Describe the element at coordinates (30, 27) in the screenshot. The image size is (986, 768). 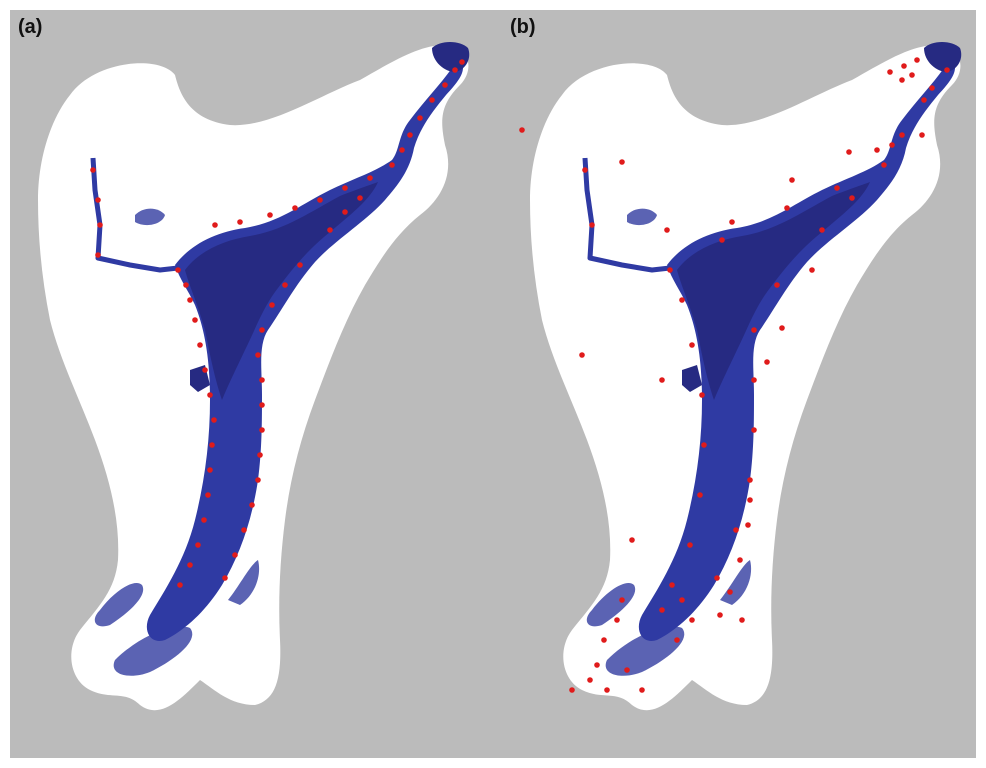
I see `panel-a-label: (a)` at that location.